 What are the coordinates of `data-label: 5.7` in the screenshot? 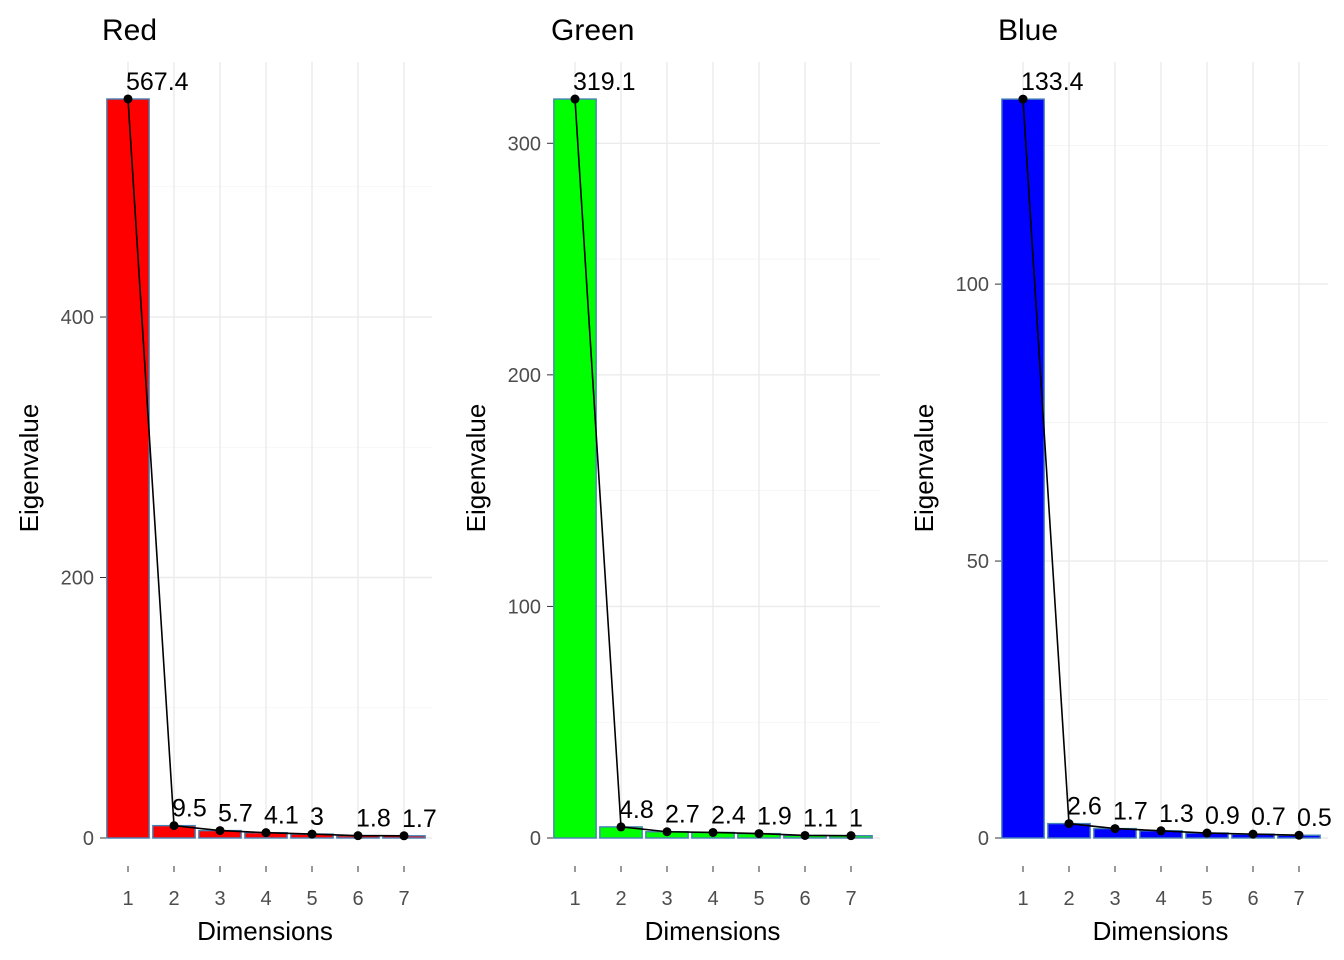 It's located at (235, 814).